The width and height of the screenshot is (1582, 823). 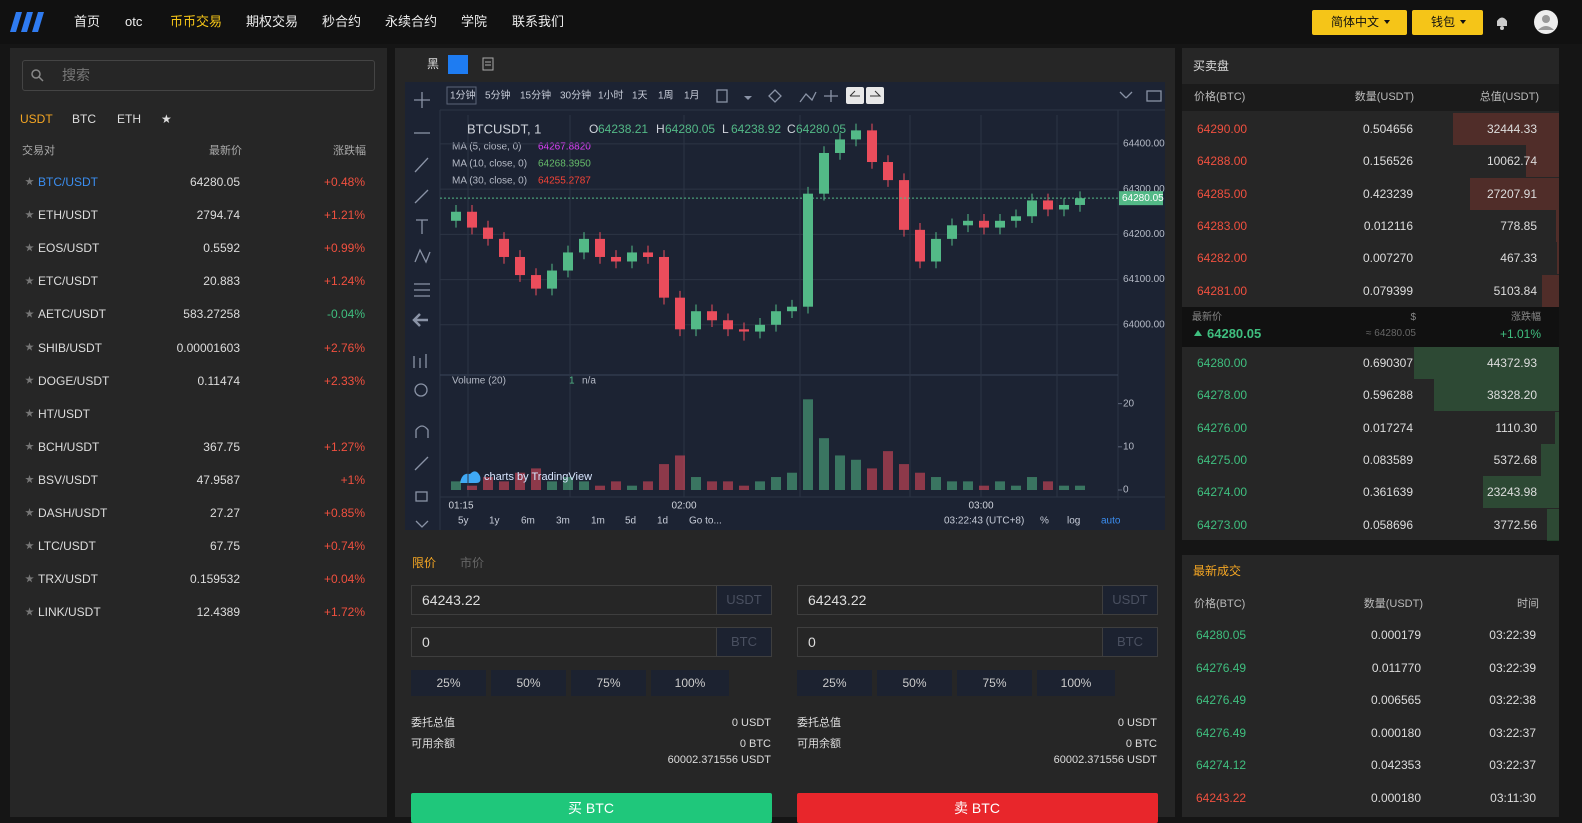 I want to click on ohlc-value: 64238.92, so click(x=756, y=129).